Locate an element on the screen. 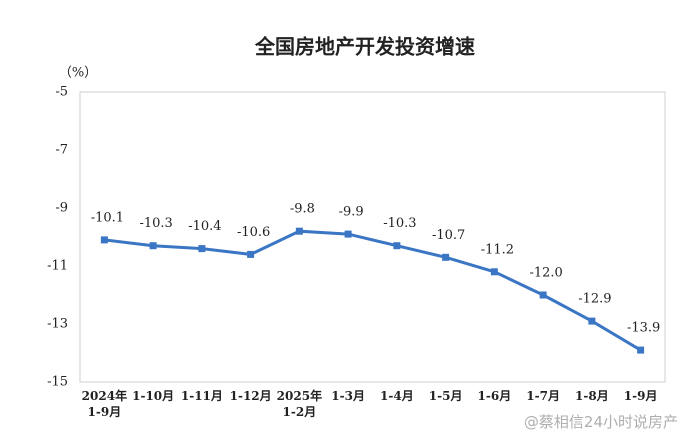 The height and width of the screenshot is (440, 690). x-tick-label: 1-9月 is located at coordinates (640, 396).